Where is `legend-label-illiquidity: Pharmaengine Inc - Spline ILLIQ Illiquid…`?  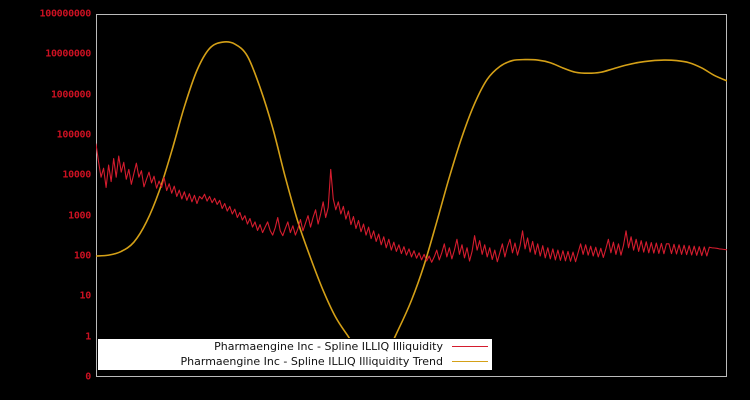 legend-label-illiquidity: Pharmaengine Inc - Spline ILLIQ Illiquid… is located at coordinates (328, 346).